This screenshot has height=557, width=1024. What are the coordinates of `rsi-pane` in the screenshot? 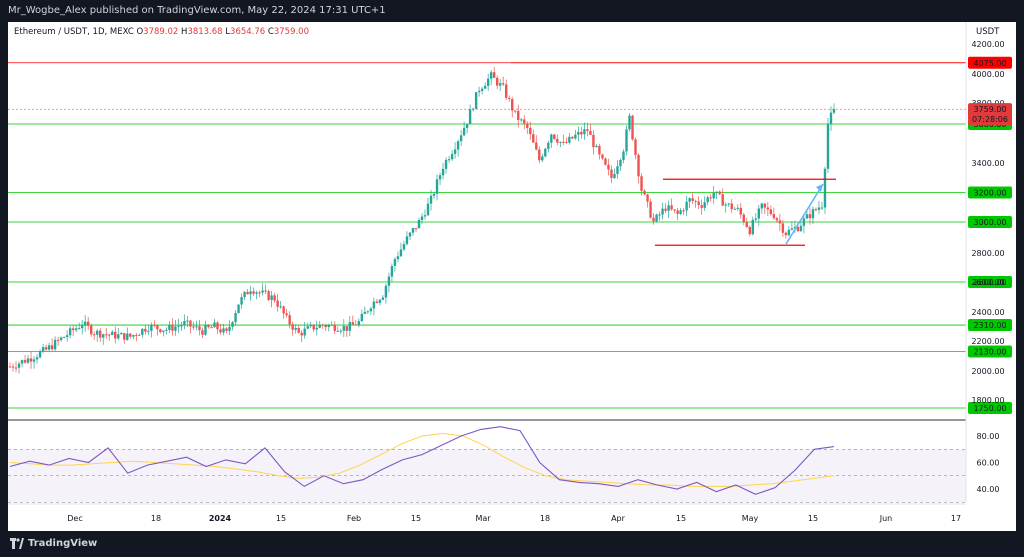 It's located at (487, 464).